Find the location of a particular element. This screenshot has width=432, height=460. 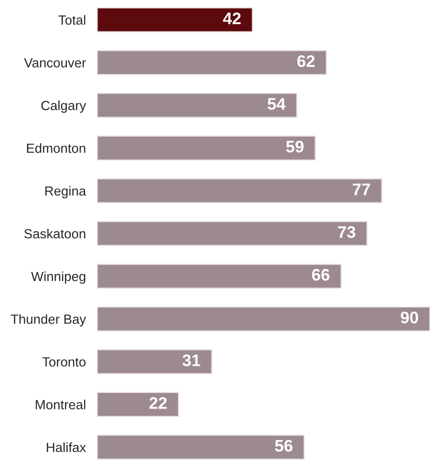

data-label: 62 is located at coordinates (306, 61).